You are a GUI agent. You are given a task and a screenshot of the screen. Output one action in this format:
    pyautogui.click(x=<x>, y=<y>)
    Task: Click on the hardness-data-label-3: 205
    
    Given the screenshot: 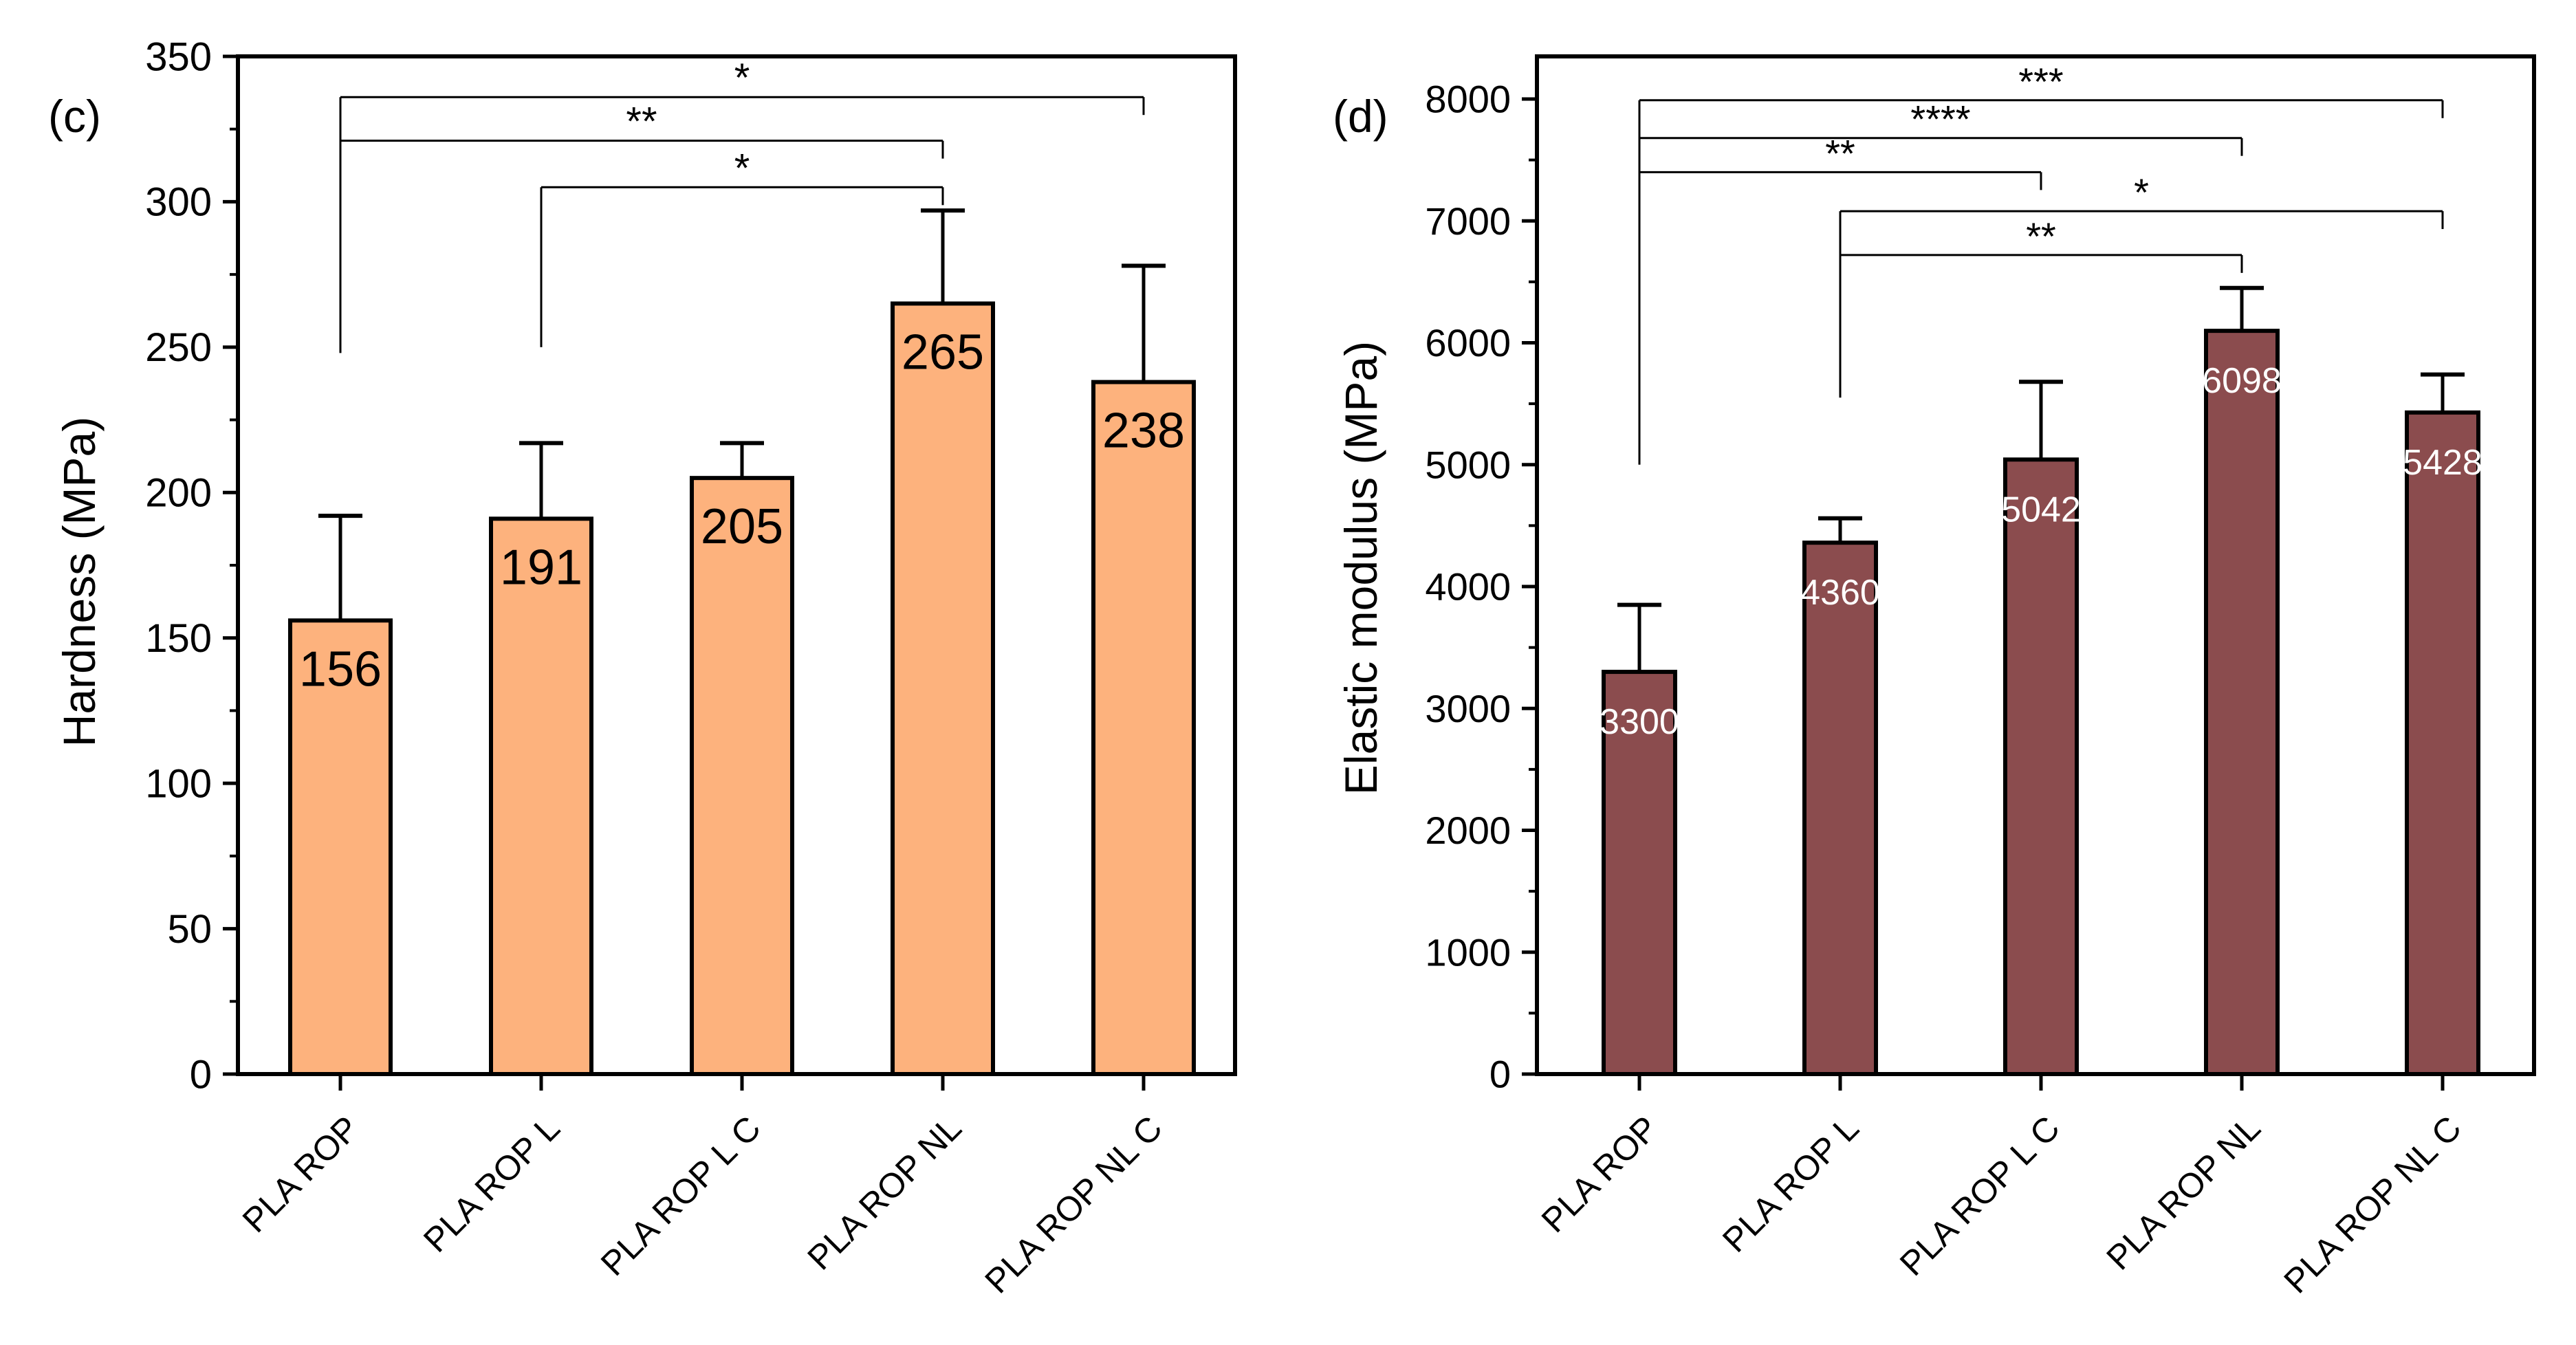 What is the action you would take?
    pyautogui.click(x=742, y=526)
    